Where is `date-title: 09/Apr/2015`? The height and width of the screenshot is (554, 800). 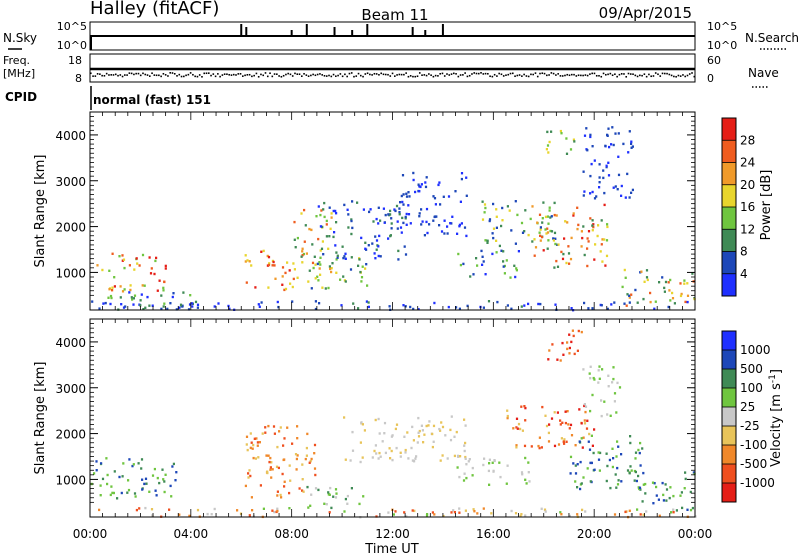 date-title: 09/Apr/2015 is located at coordinates (645, 13).